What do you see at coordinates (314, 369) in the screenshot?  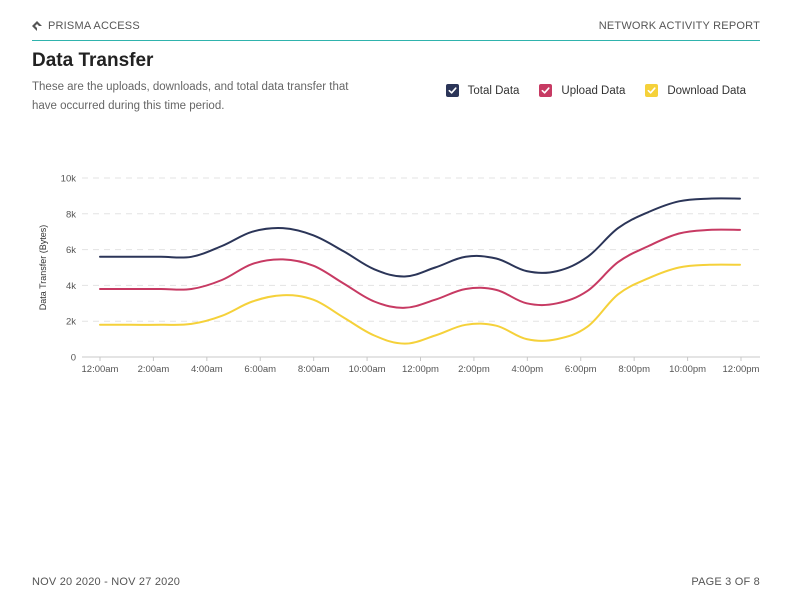 I see `x-tick-label: 8:00am` at bounding box center [314, 369].